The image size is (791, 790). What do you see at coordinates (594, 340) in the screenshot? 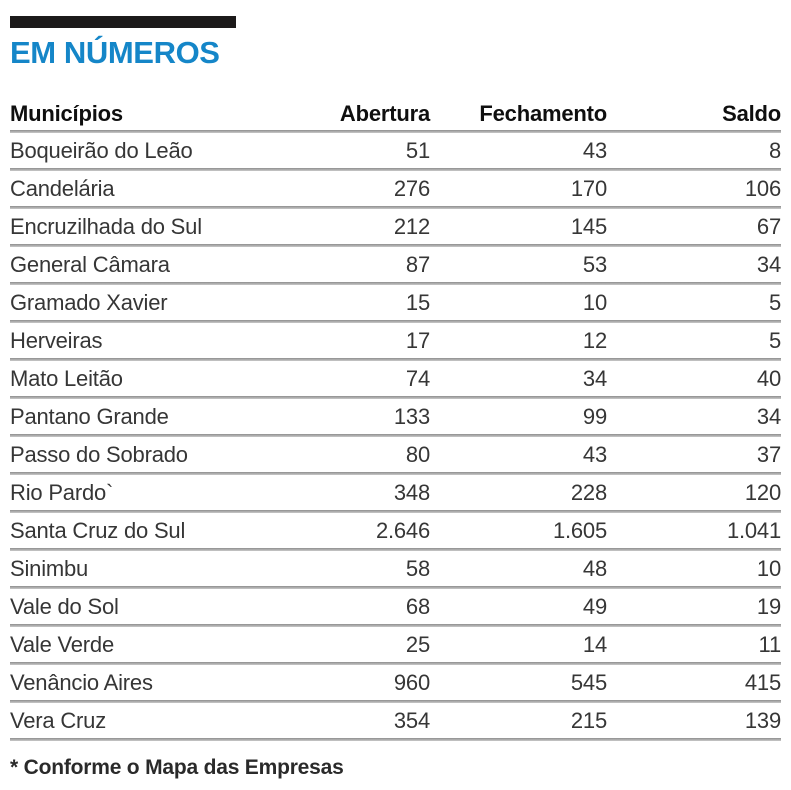
I see `fechamento-cell: 12` at bounding box center [594, 340].